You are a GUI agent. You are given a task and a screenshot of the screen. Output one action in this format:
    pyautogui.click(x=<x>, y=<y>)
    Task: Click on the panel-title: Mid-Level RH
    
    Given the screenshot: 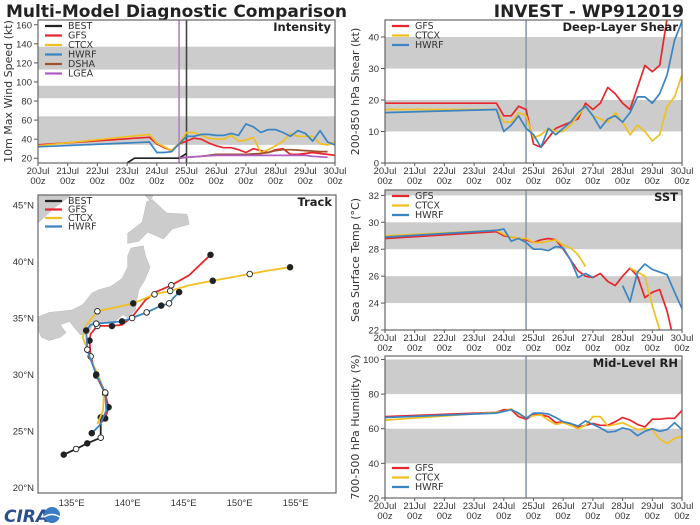 What is the action you would take?
    pyautogui.click(x=635, y=363)
    